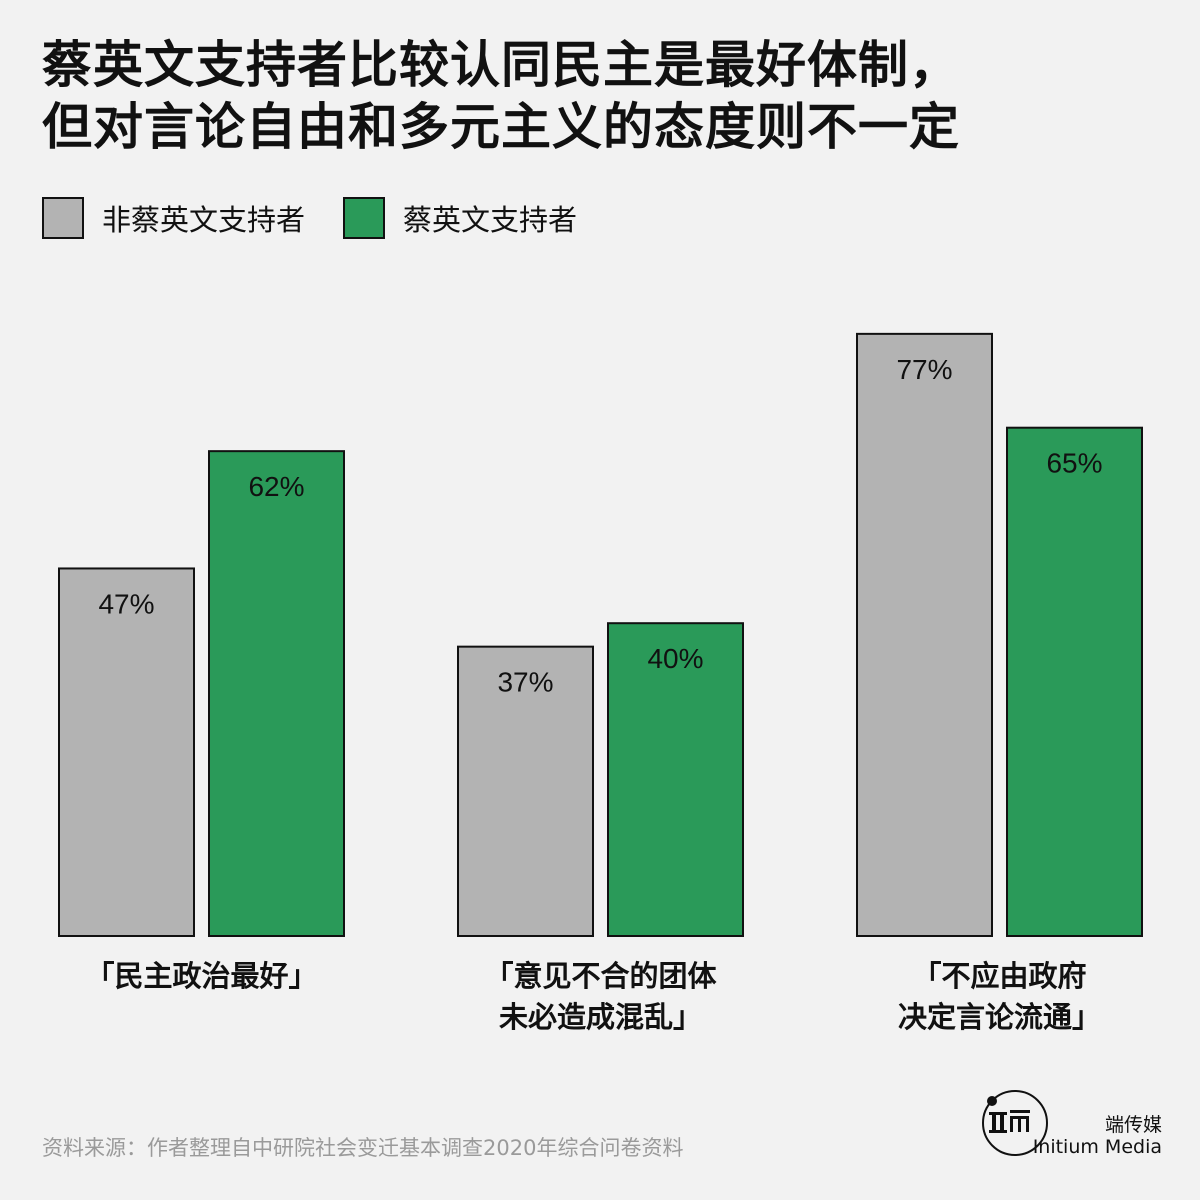 The height and width of the screenshot is (1200, 1200). I want to click on data-label-series-1-category-0: 62%, so click(276, 486).